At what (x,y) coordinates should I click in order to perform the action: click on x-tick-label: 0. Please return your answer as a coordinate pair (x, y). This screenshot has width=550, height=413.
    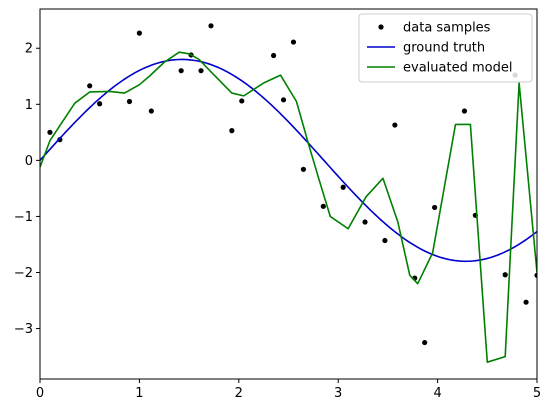
    Looking at the image, I should click on (40, 393).